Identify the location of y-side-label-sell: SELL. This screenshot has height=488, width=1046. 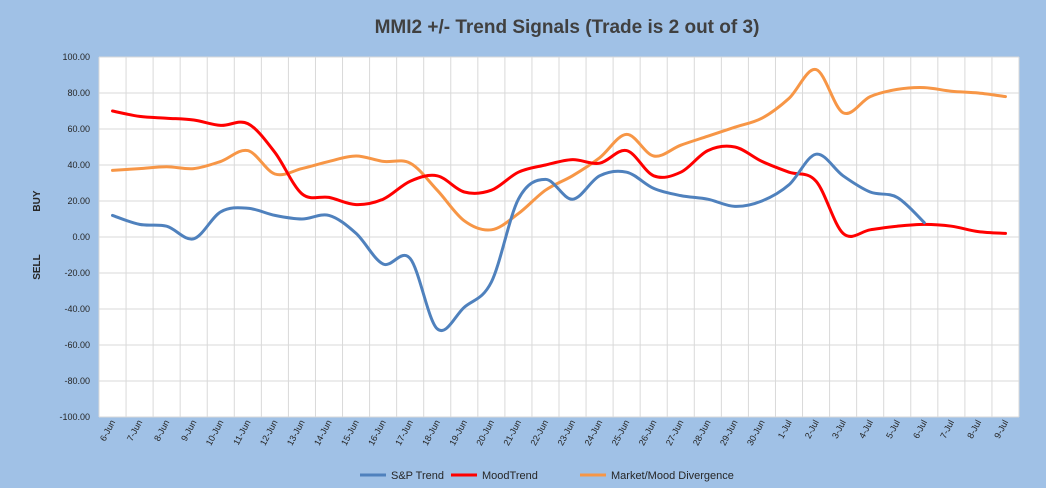
(37, 267).